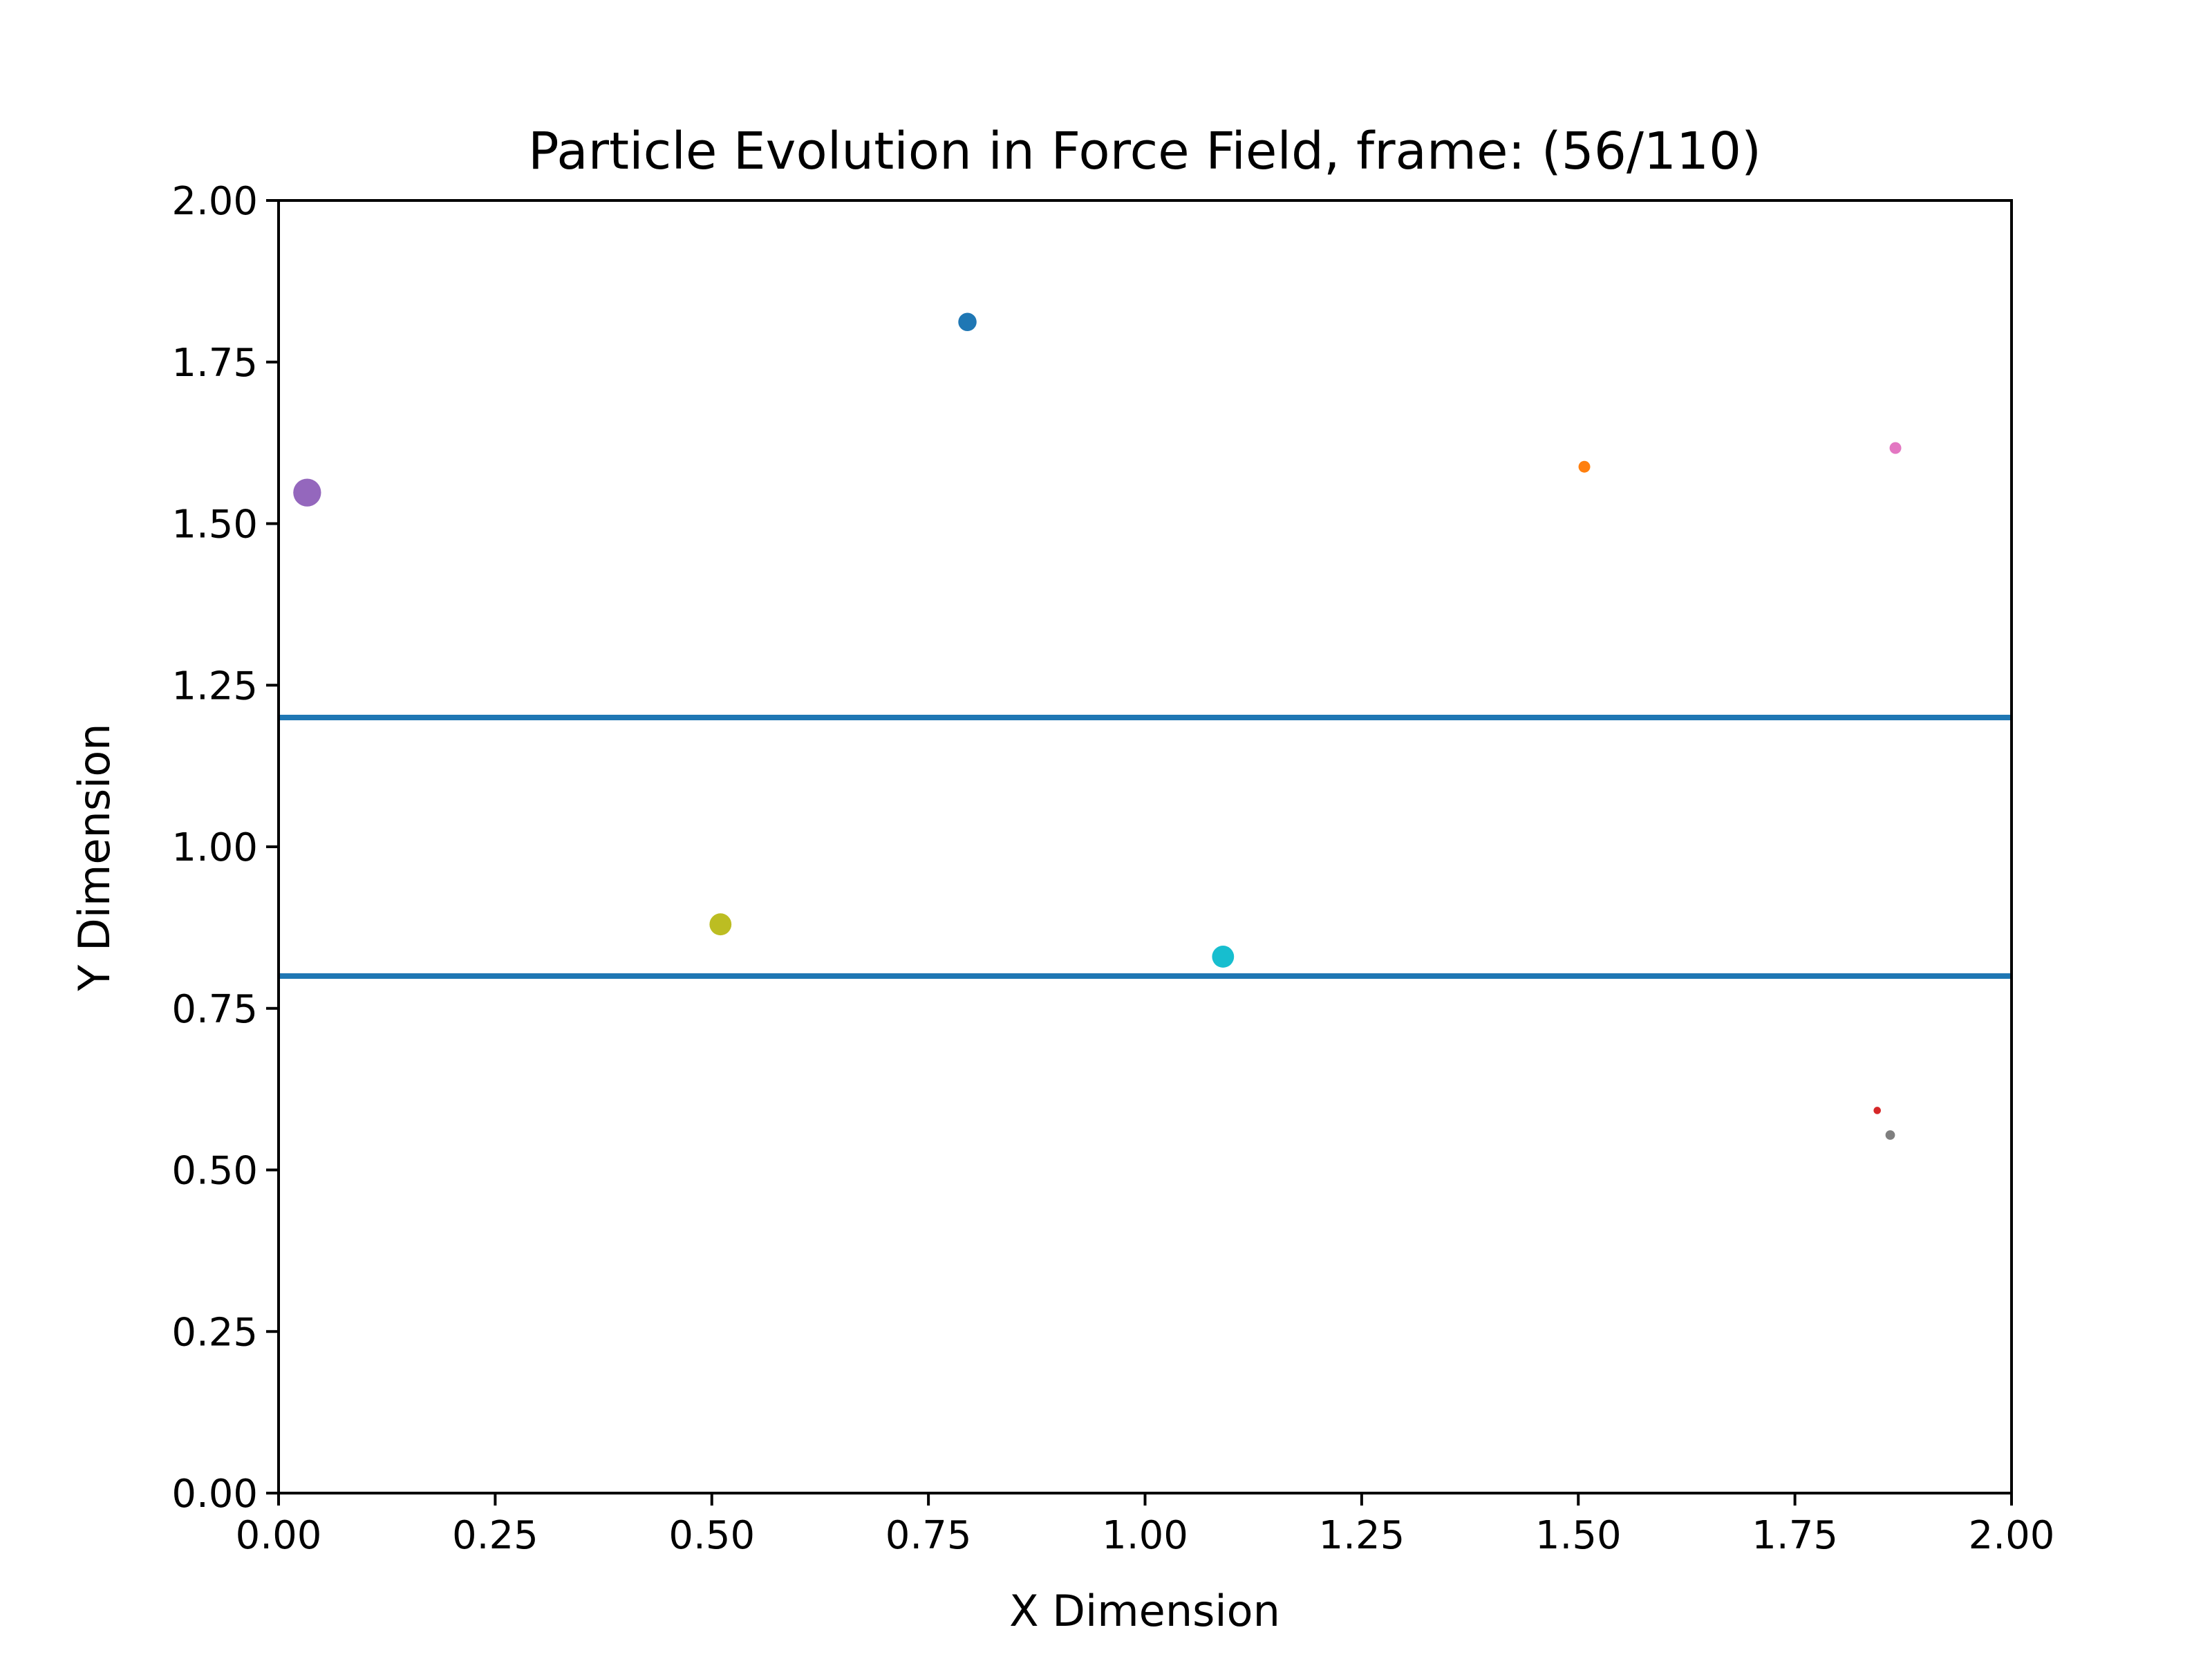 The image size is (2212, 1659). Describe the element at coordinates (2012, 1535) in the screenshot. I see `x-tick-label-8: 2.00` at that location.